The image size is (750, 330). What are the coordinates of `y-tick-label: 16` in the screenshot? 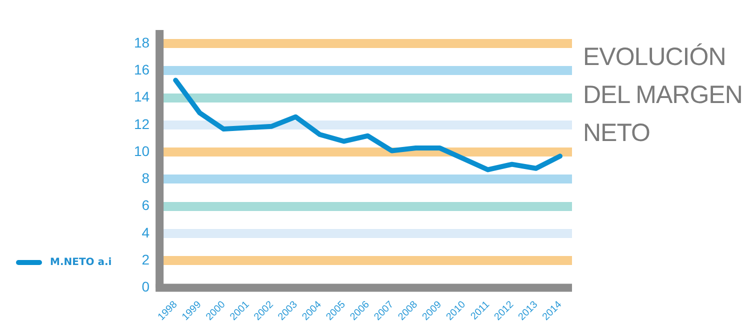 It's located at (142, 70).